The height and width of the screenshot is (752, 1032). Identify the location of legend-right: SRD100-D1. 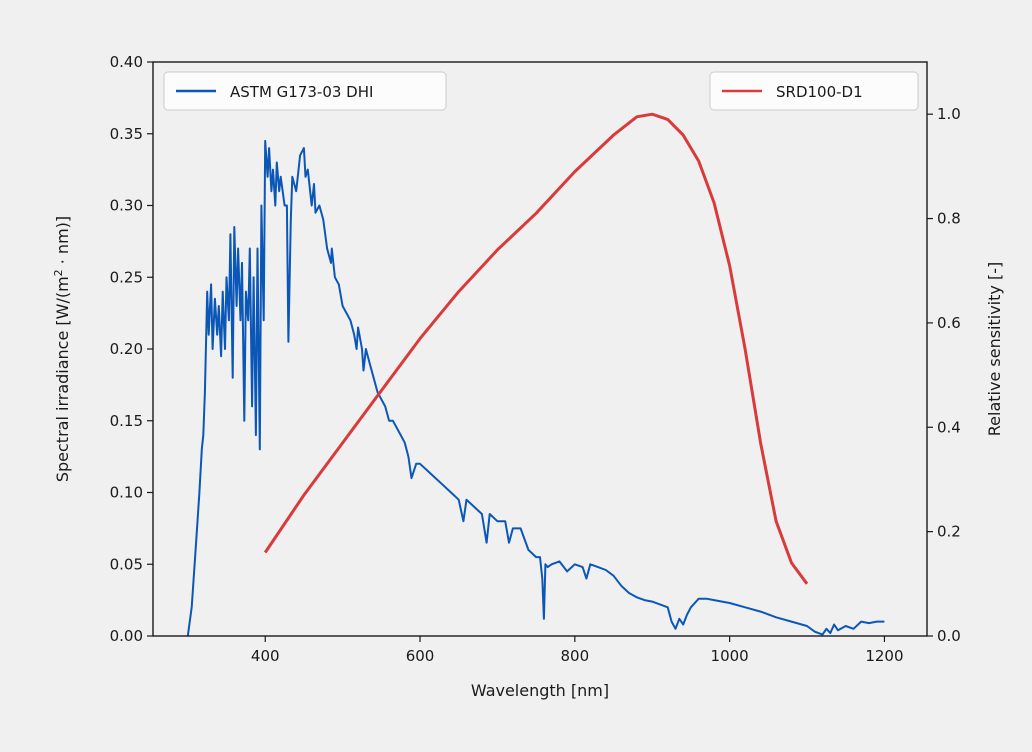
(814, 91).